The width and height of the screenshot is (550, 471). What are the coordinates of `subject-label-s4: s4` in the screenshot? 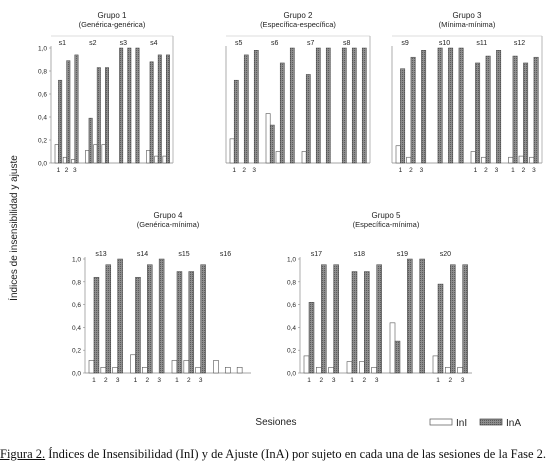 It's located at (154, 43).